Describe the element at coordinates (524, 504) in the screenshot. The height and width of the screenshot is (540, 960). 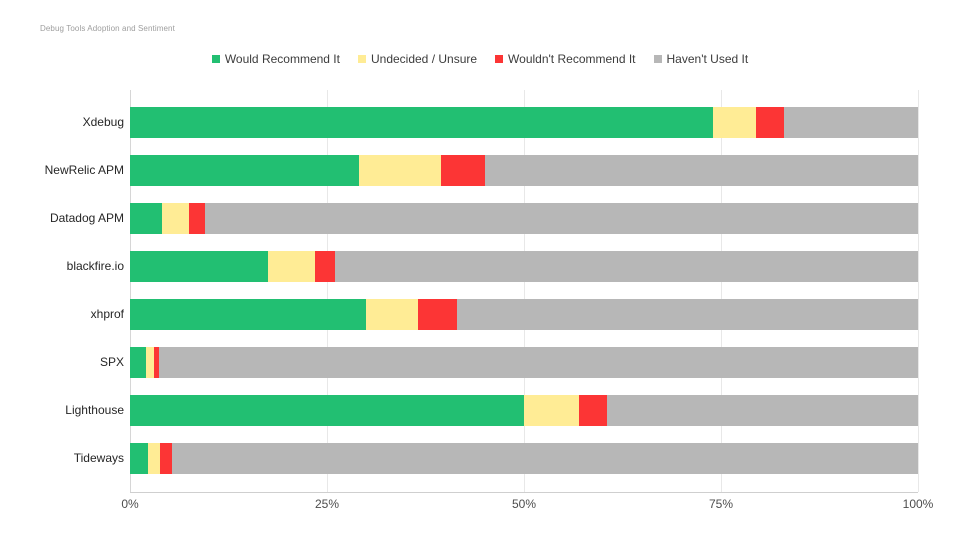
I see `x-tick-label: 50%` at that location.